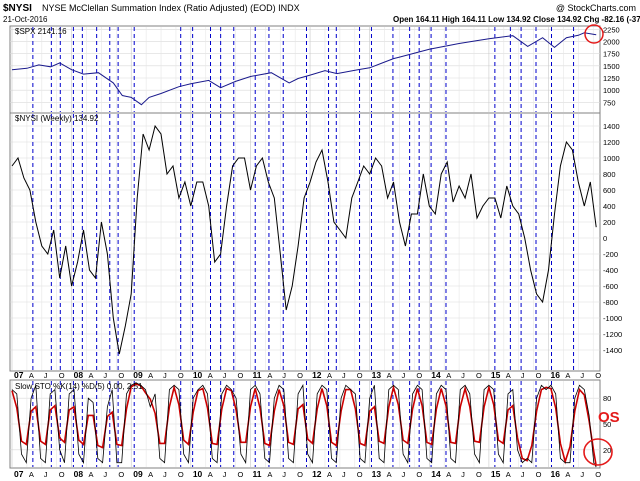 Image resolution: width=640 pixels, height=481 pixels. I want to click on price-vertical-markers, so click(303, 69).